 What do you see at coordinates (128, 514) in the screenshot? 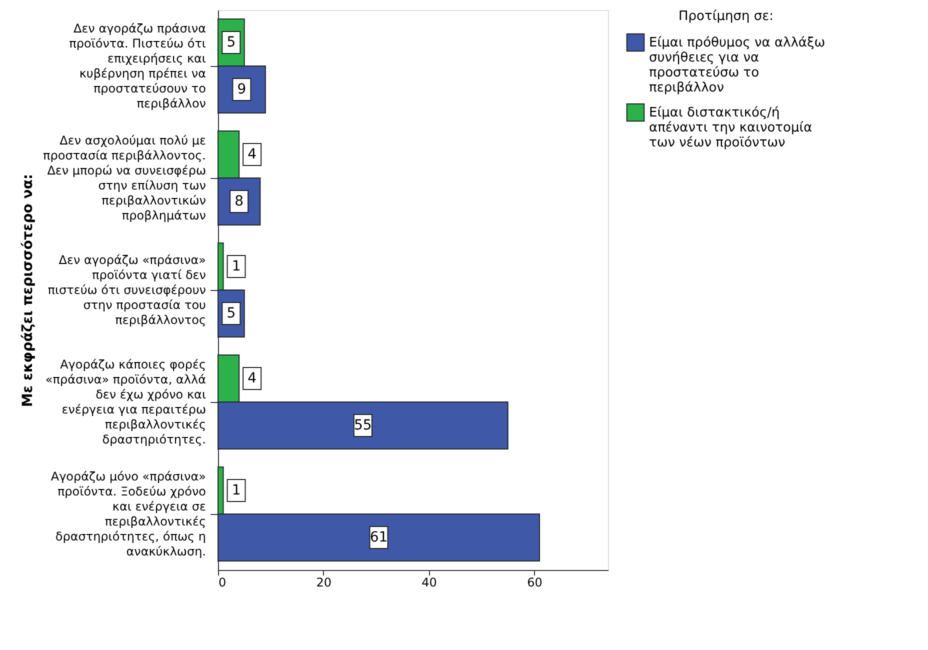
I see `y-tick-label: Αγοράζω μόνο «πράσινα» προϊόντα. Ξοδεύω χρόνο και ενέργεια σε περιβαλλοντικές δραστηριότητες, όπως η ανακύκλωση.` at bounding box center [128, 514].